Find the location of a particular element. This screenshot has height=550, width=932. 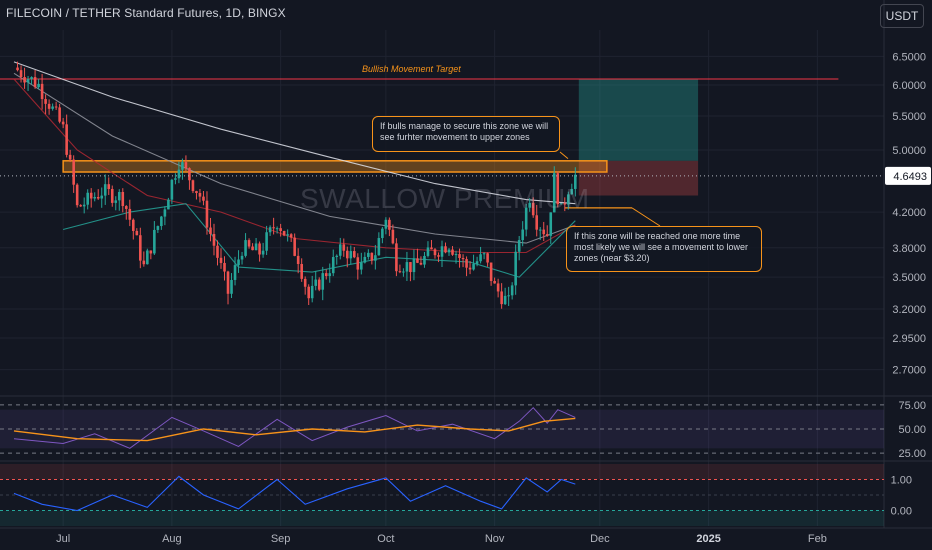

oscillator-series-line is located at coordinates (294, 493).